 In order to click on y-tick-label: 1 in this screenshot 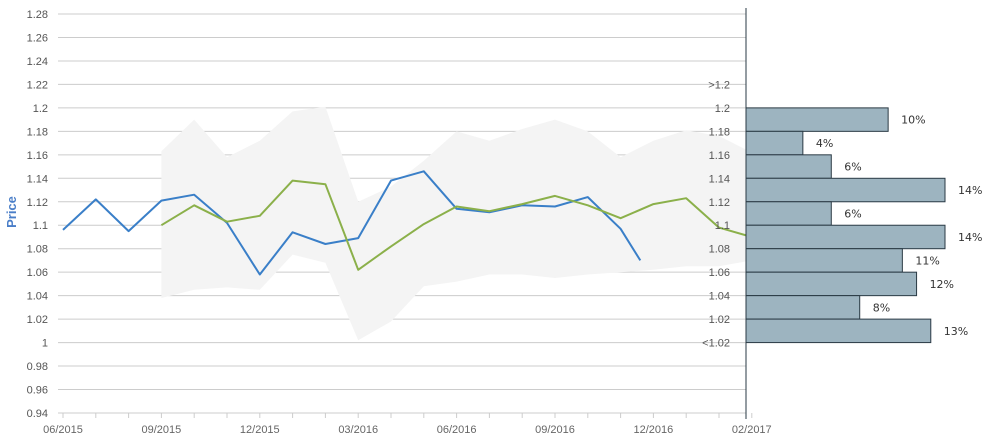, I will do `click(45, 344)`.